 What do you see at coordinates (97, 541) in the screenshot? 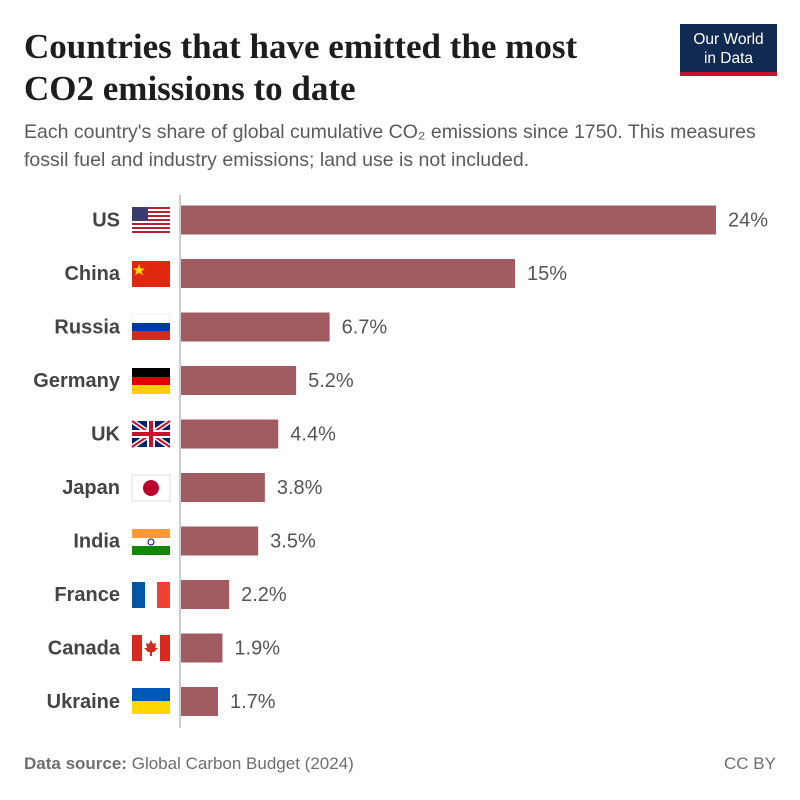
I see `category-label: India` at bounding box center [97, 541].